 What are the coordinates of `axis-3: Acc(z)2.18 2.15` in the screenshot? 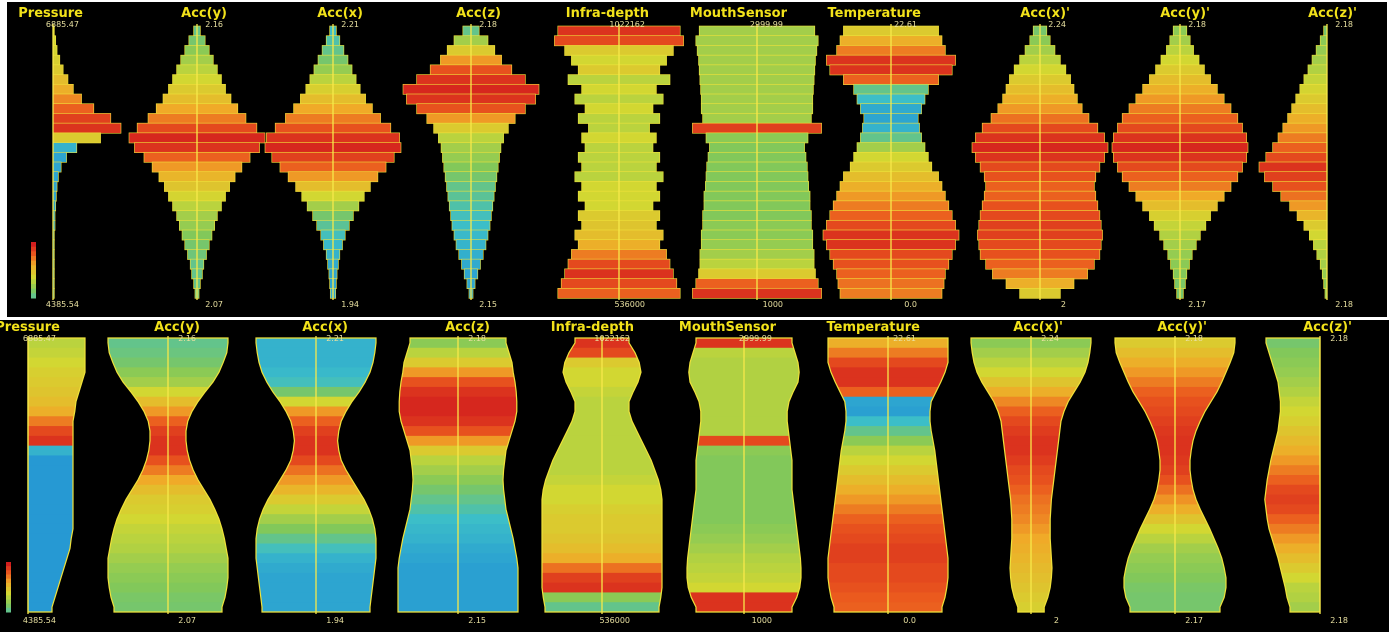 It's located at (458, 472).